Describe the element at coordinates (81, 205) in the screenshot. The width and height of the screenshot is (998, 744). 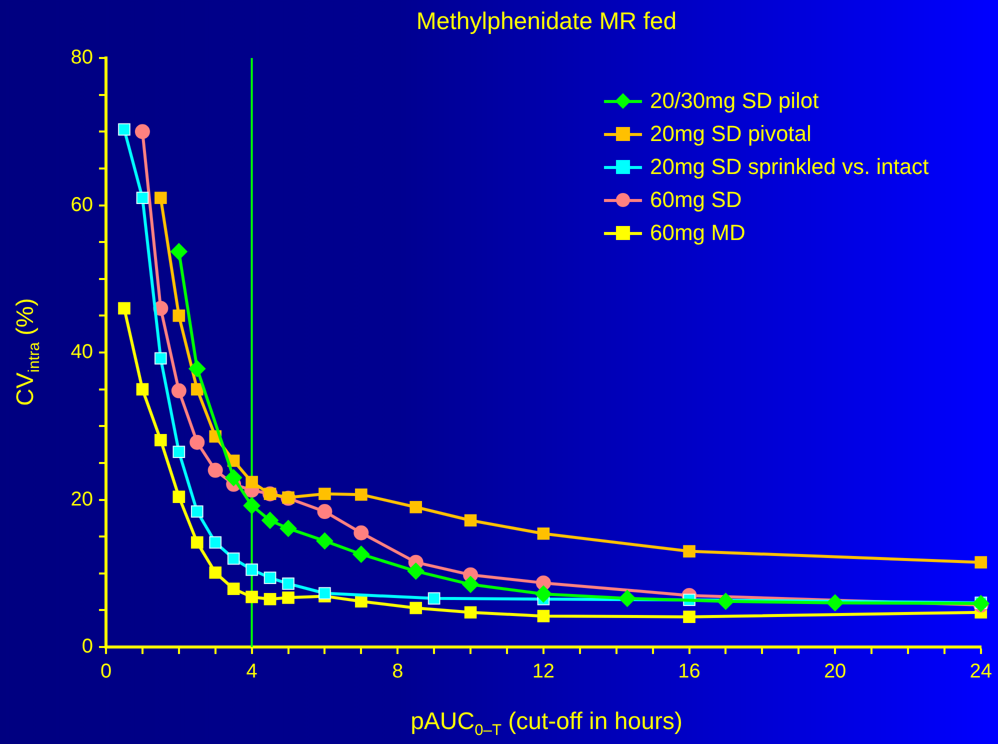
I see `y-tick-label: 60` at that location.